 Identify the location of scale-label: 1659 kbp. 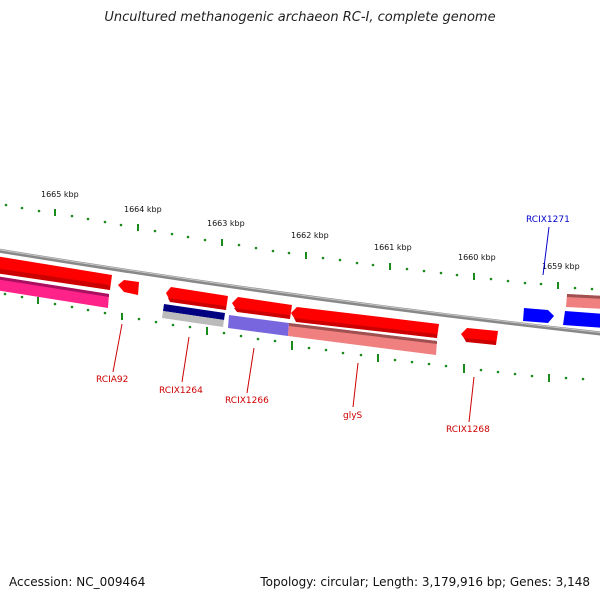
(561, 266).